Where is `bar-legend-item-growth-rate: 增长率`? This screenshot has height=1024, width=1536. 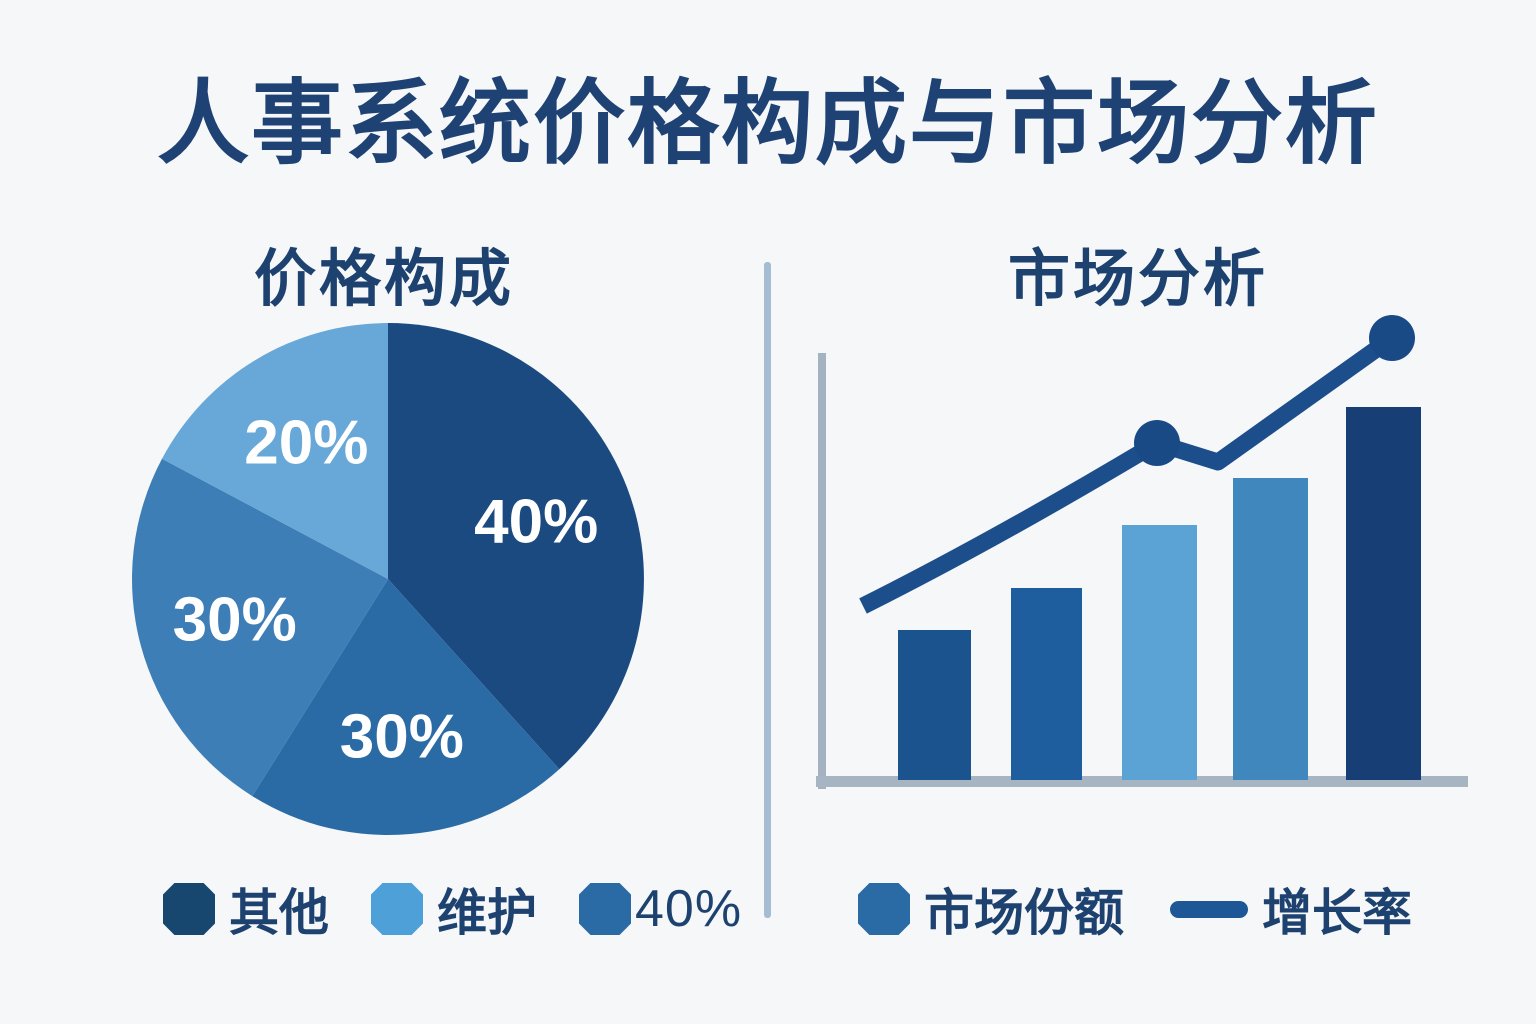
bar-legend-item-growth-rate: 增长率 is located at coordinates (1291, 909).